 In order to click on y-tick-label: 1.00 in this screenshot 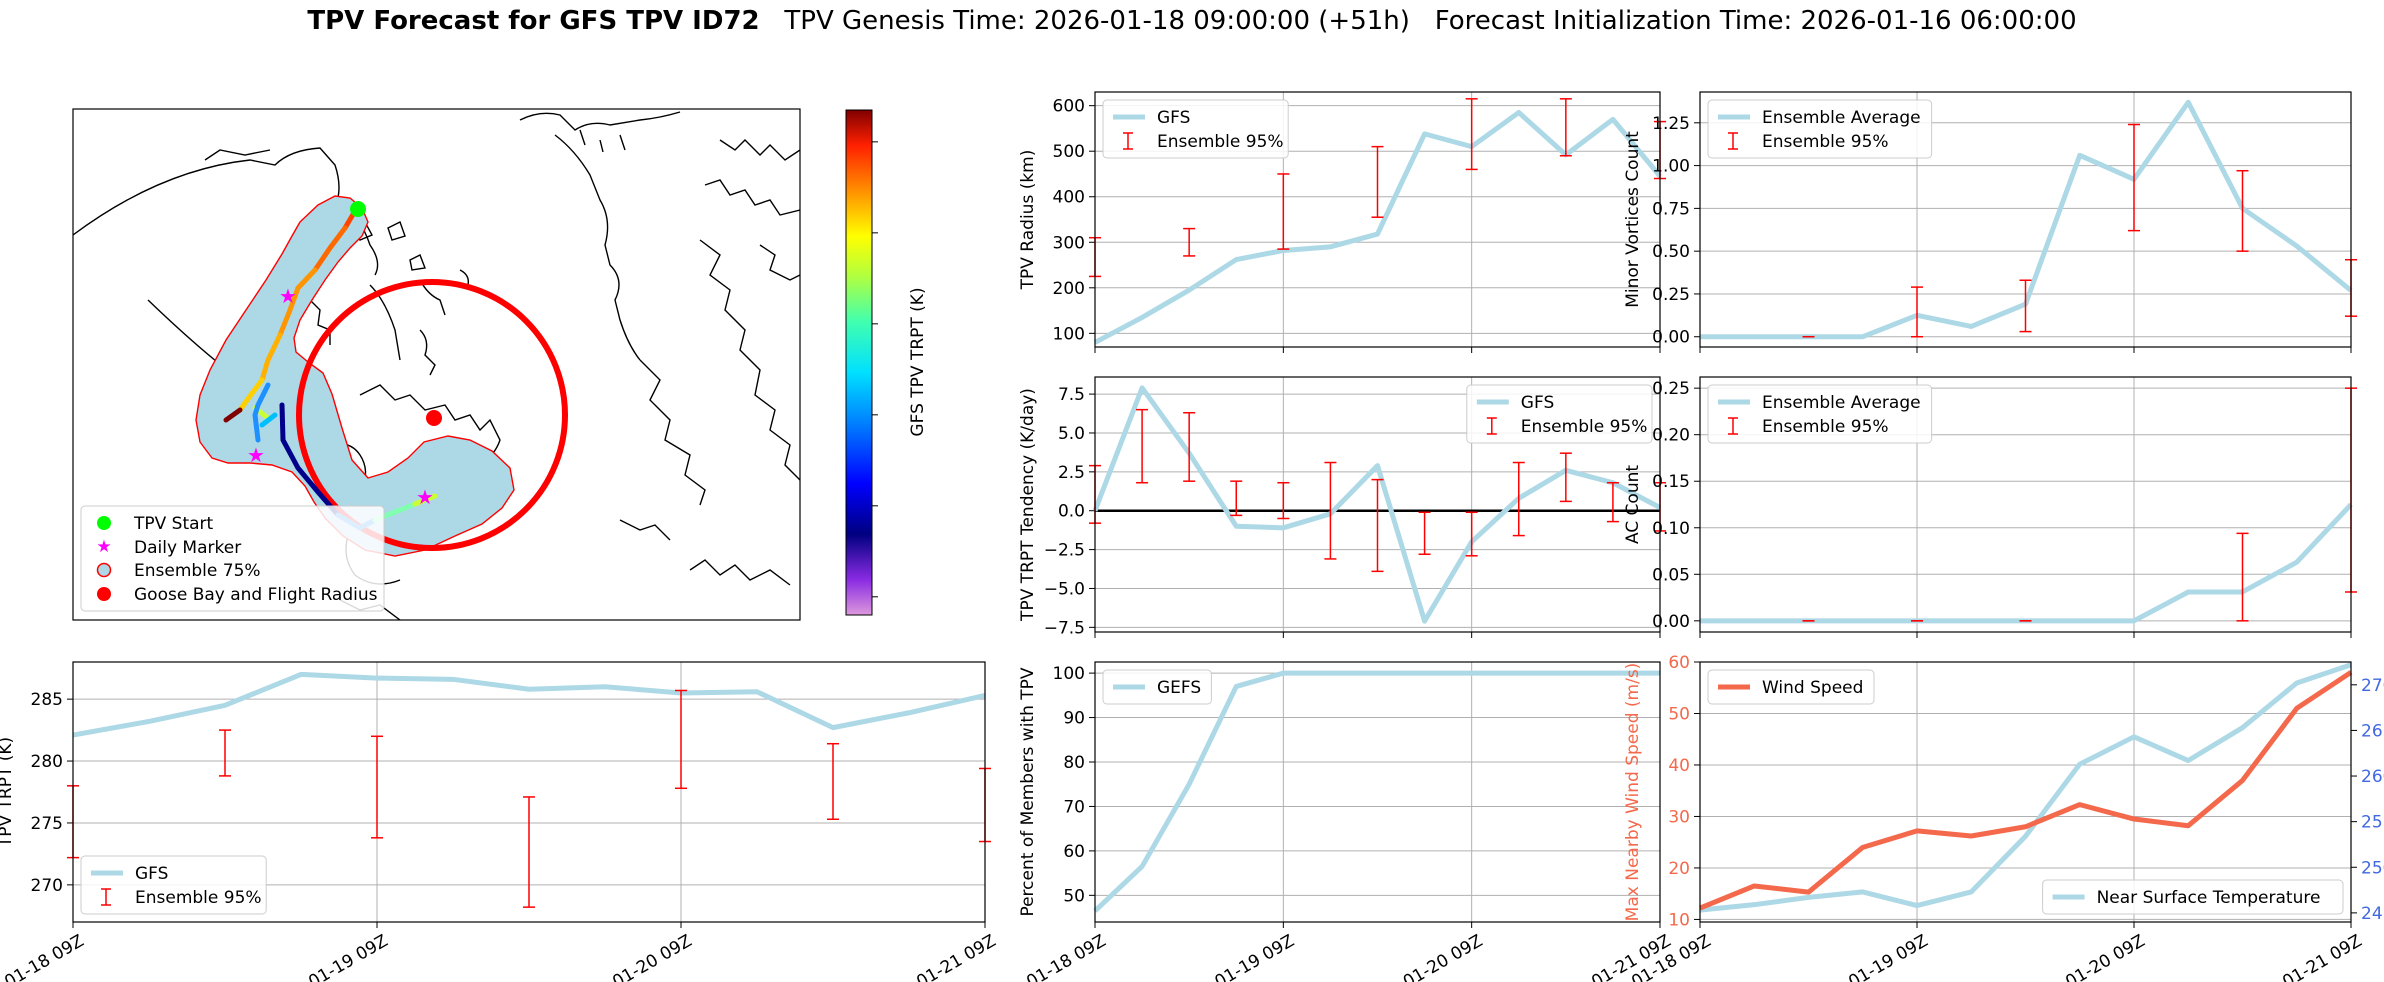, I will do `click(1671, 167)`.